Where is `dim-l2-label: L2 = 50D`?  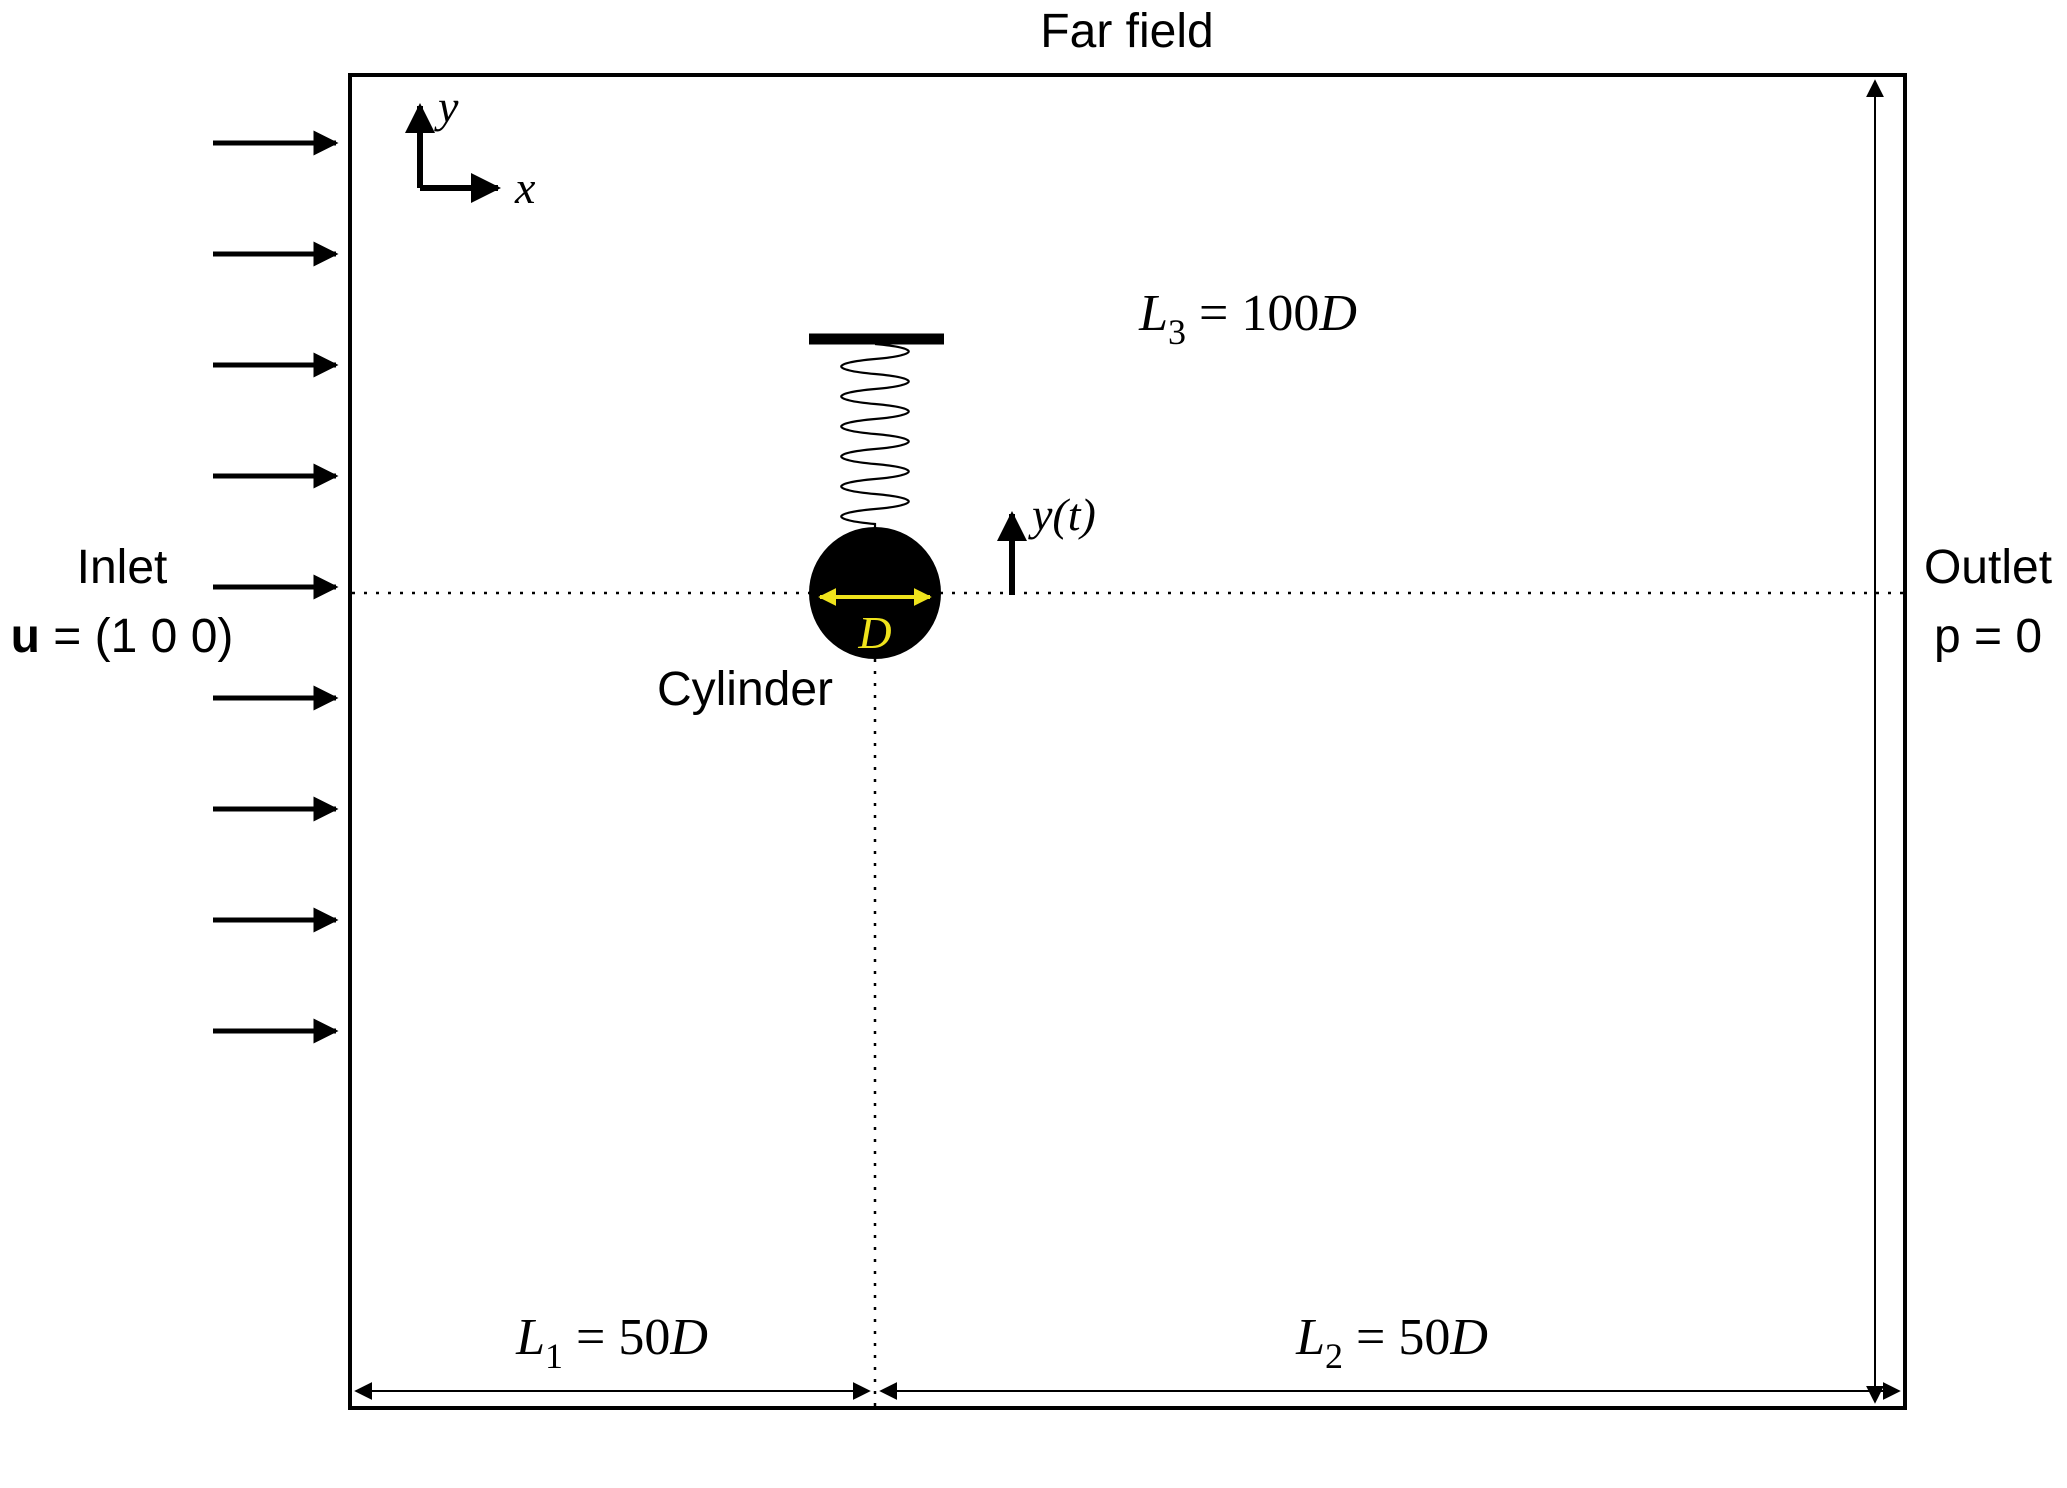 dim-l2-label: L2 = 50D is located at coordinates (1391, 1342).